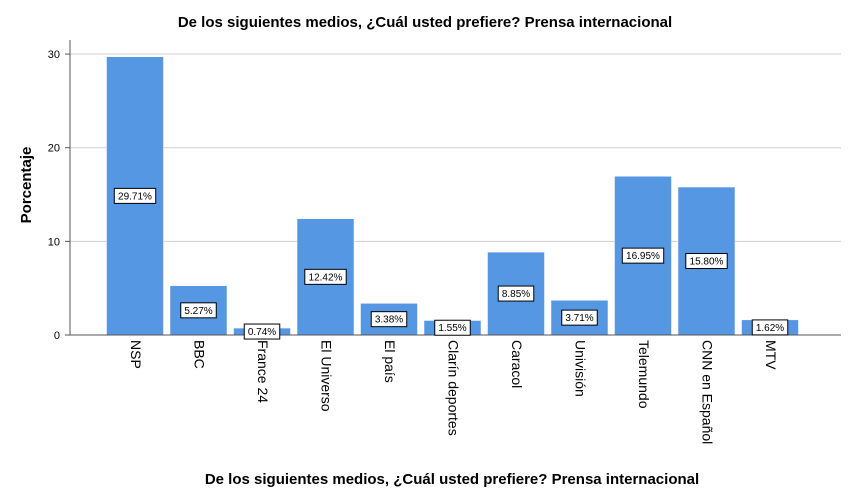 Image resolution: width=851 pixels, height=501 pixels. Describe the element at coordinates (581, 368) in the screenshot. I see `x-category-label: Univisión` at that location.